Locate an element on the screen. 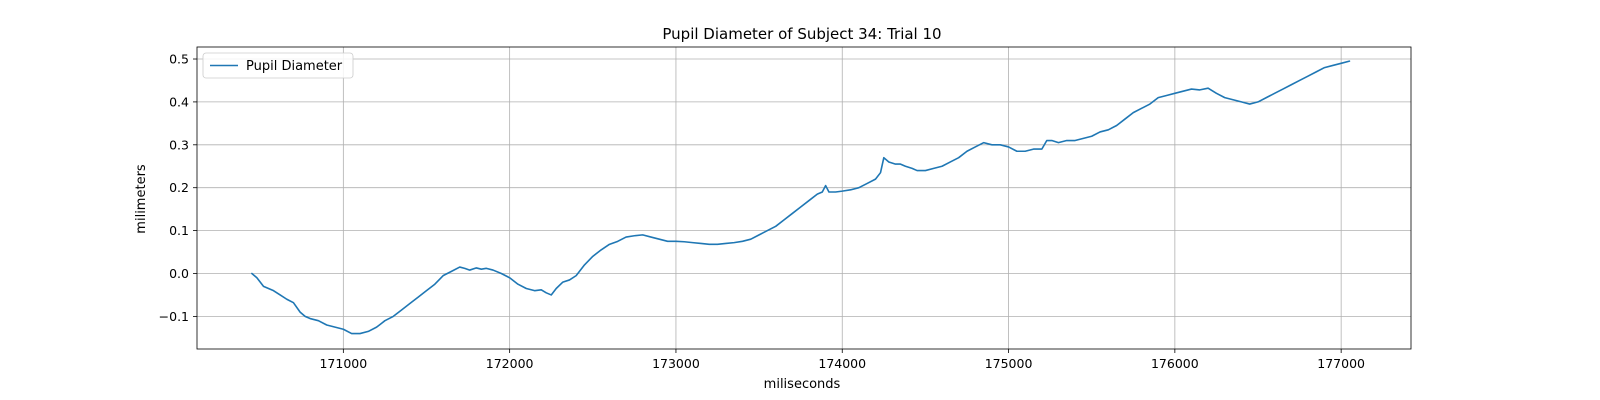 Image resolution: width=1600 pixels, height=400 pixels. x-axis-label: miliseconds is located at coordinates (802, 384).